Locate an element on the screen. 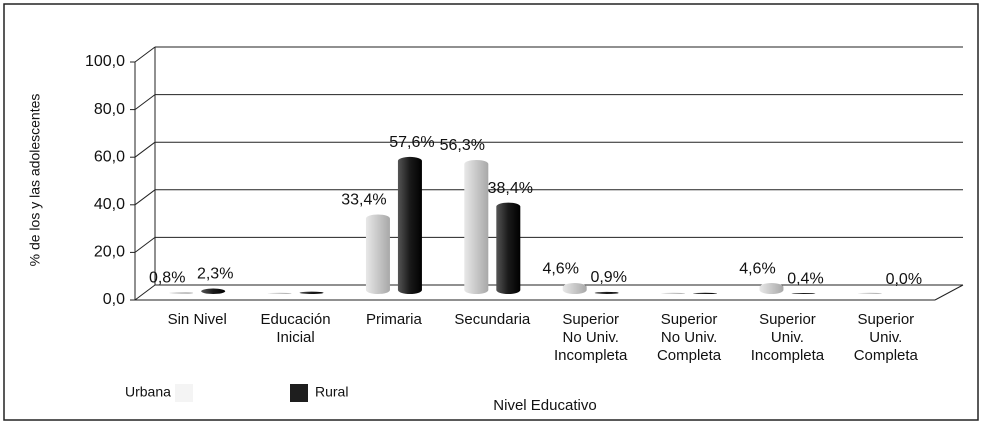  x-axis-title: Nivel Educativo is located at coordinates (544, 405).